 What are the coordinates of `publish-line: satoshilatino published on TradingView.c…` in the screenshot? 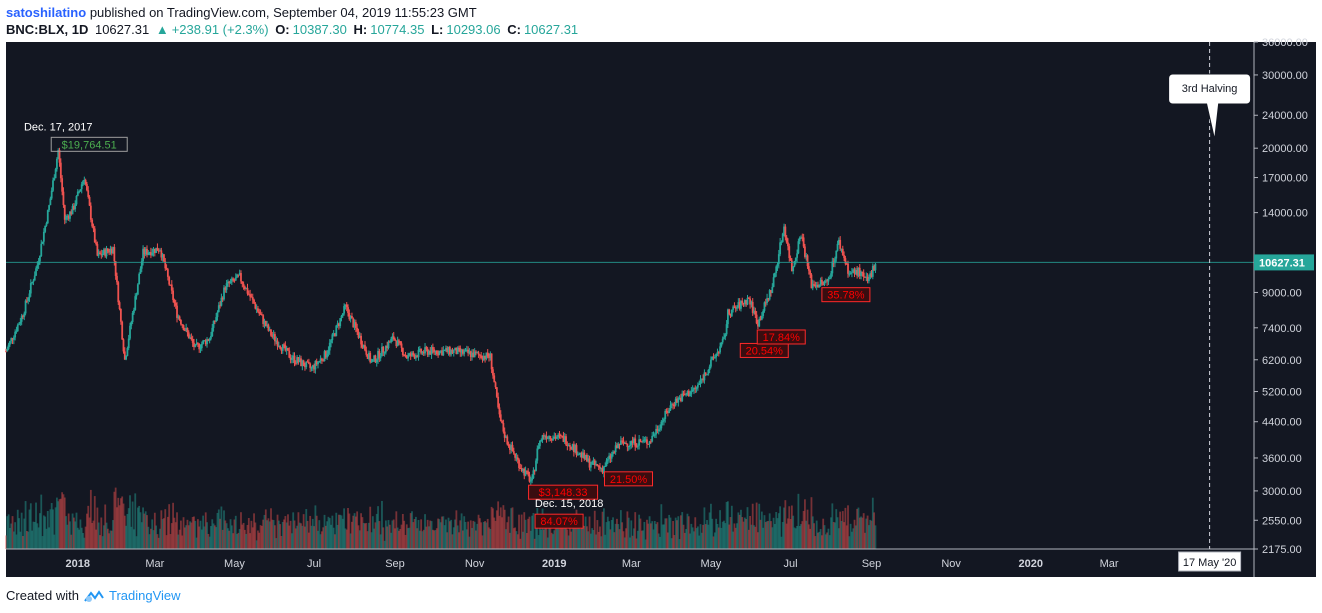 It's located at (241, 12).